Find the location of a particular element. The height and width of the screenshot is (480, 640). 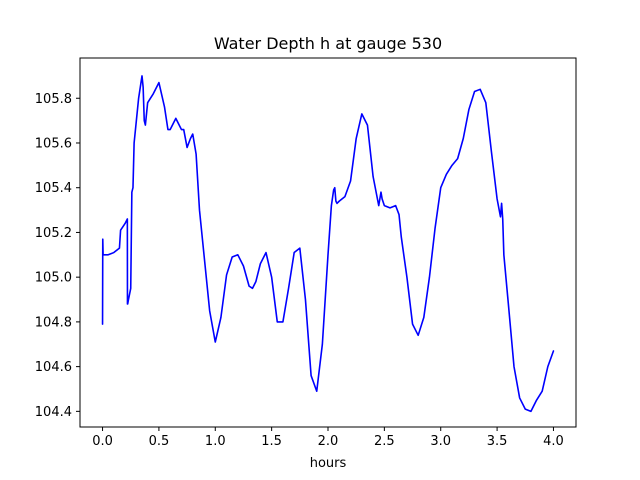

chart-title: Water Depth h at gauge 530 is located at coordinates (328, 43).